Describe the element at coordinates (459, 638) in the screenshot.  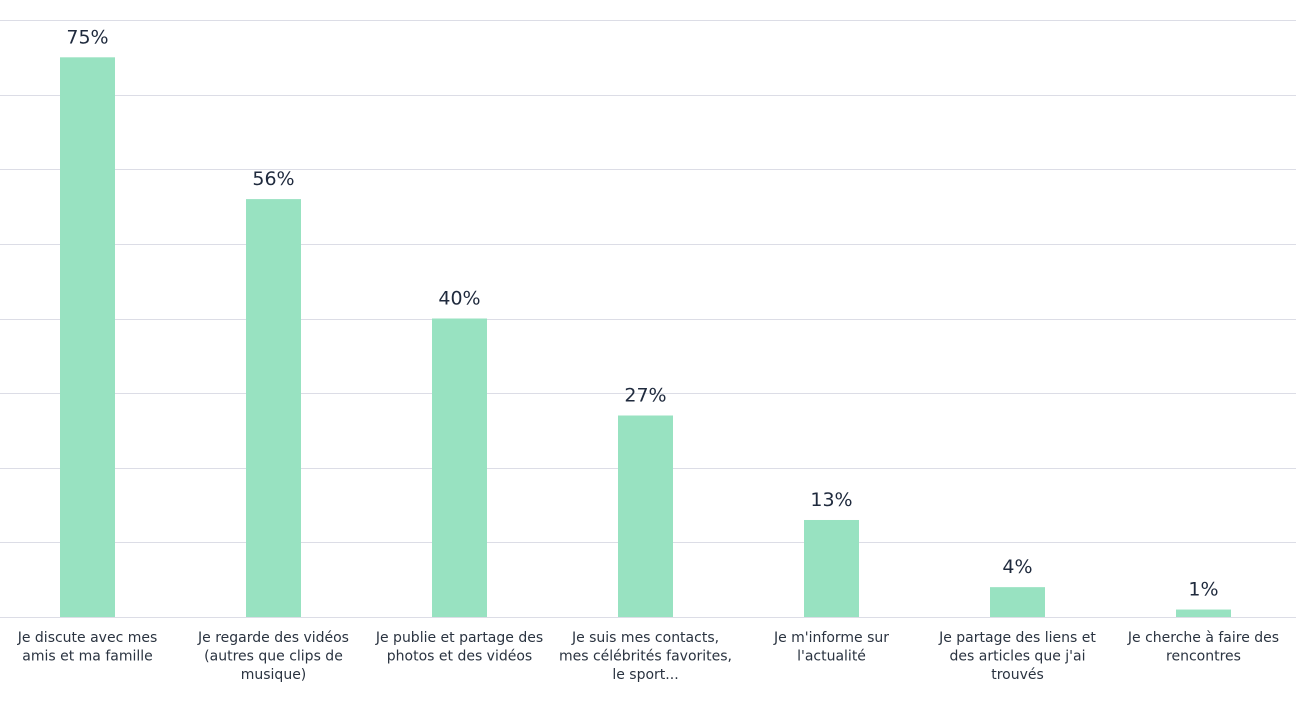
I see `x-tick-label-line: Je publie et partage des` at that location.